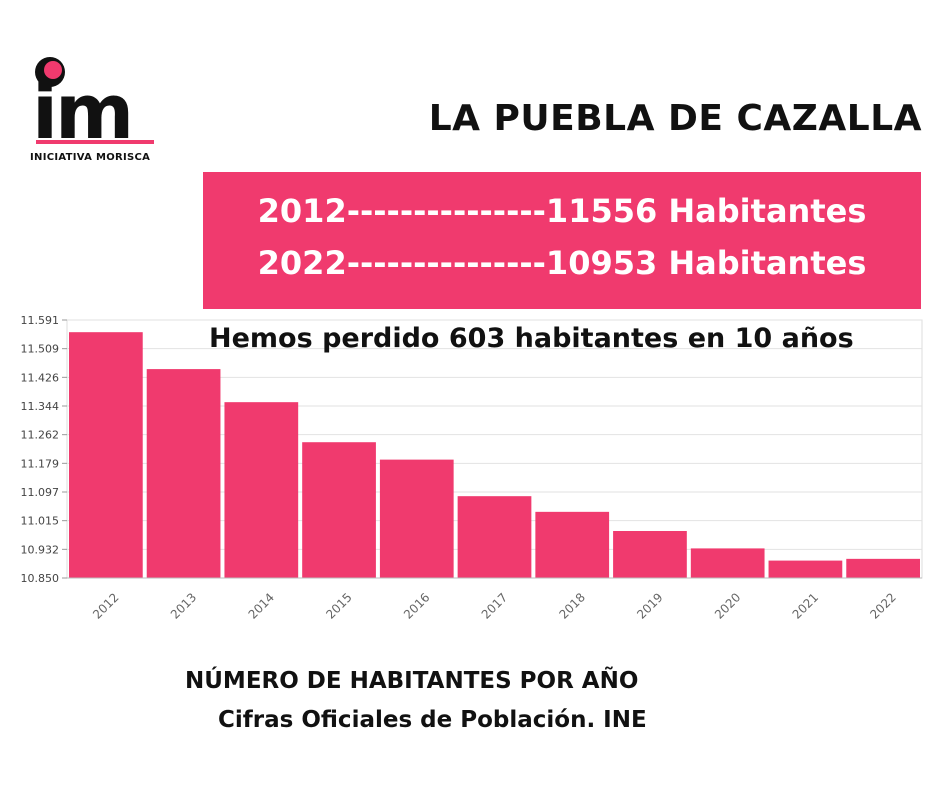 This screenshot has height=788, width=940. What do you see at coordinates (675, 118) in the screenshot?
I see `page-title: LA PUEBLA DE CAZALLA` at bounding box center [675, 118].